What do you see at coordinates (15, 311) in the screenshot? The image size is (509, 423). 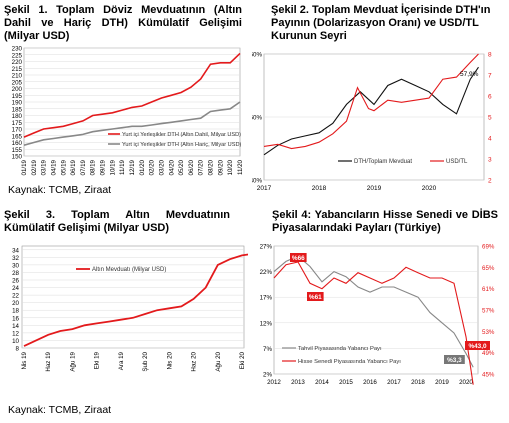 I see `chart3-ytick-label: 18` at bounding box center [15, 311].